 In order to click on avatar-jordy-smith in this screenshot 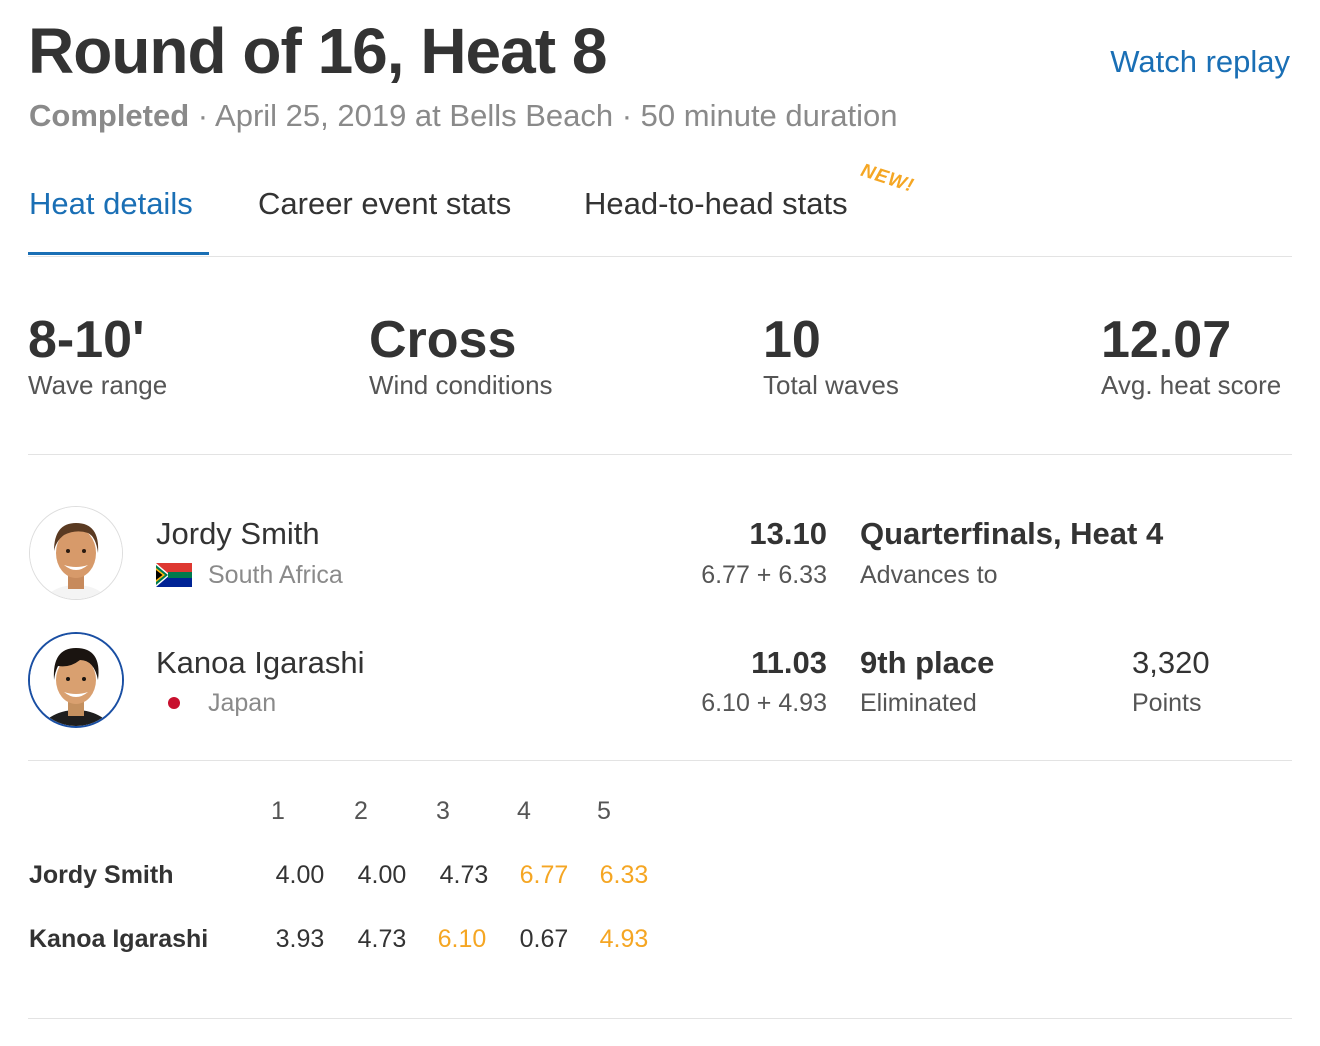, I will do `click(76, 553)`.